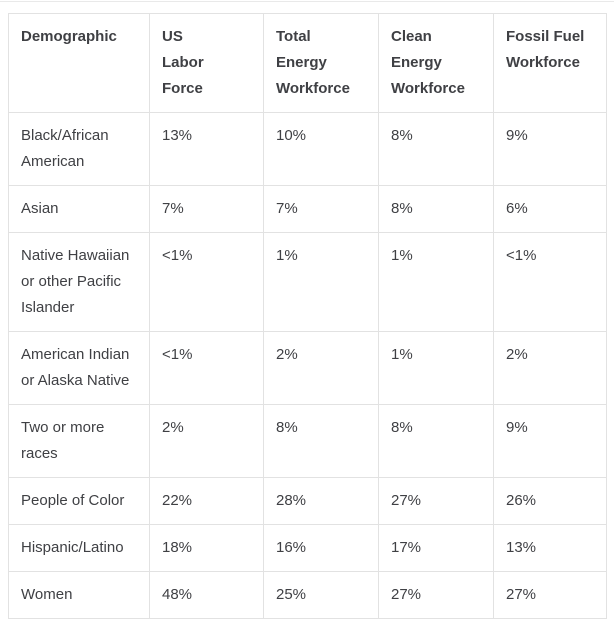 The height and width of the screenshot is (627, 614). I want to click on table-row: Two or more races 2% 8% 8% 9%, so click(307, 441).